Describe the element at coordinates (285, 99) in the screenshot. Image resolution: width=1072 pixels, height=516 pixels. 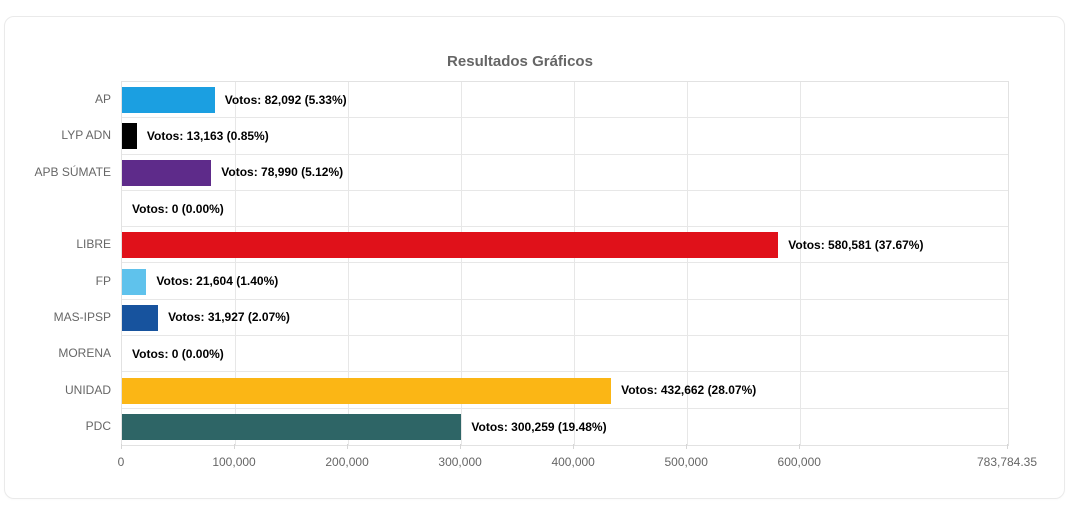
I see `bar-value-label: Votos: 82,092 (5.33%)` at that location.